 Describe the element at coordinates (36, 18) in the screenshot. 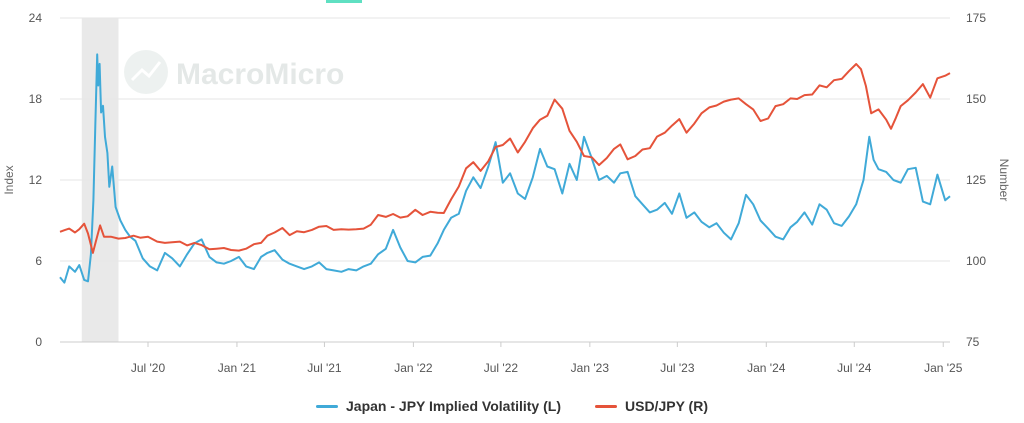

I see `left-tick-label: 24` at that location.